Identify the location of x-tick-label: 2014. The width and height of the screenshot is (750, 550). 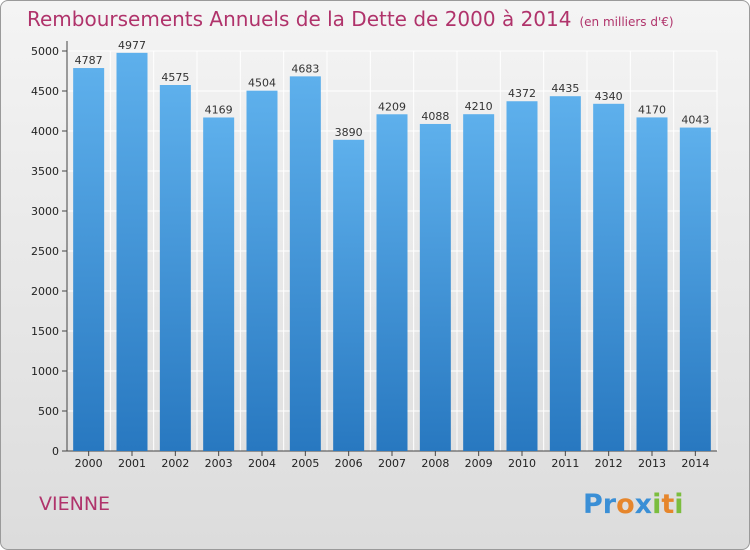
(695, 463).